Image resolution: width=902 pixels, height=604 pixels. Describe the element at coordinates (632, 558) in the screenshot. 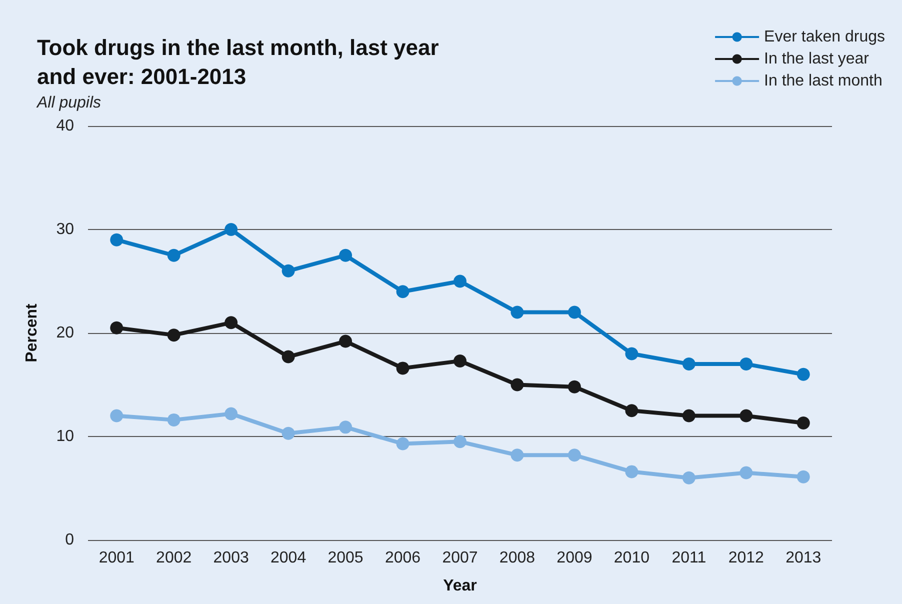

I see `x-tick-label: 2010` at that location.